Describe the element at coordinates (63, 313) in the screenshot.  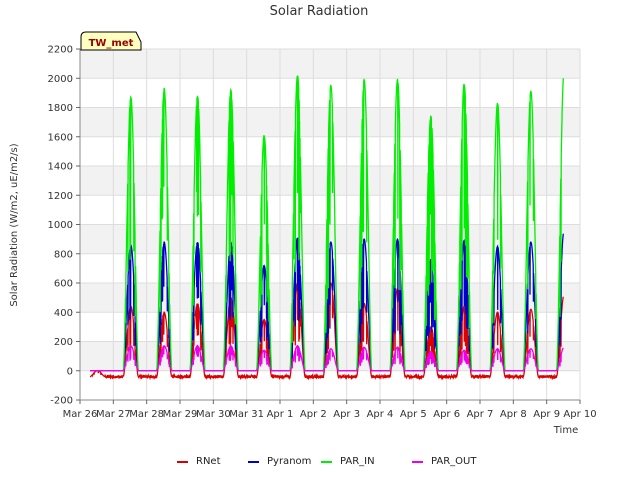
I see `y-tick-label: 400` at that location.